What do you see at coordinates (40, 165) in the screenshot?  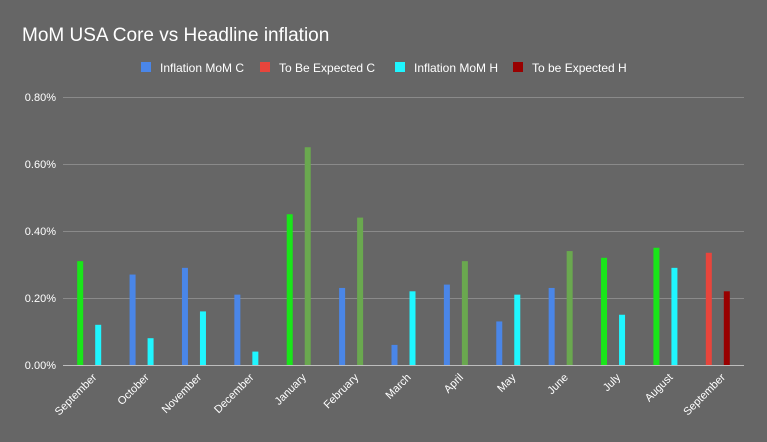 I see `y-tick-label: 0.60%` at bounding box center [40, 165].